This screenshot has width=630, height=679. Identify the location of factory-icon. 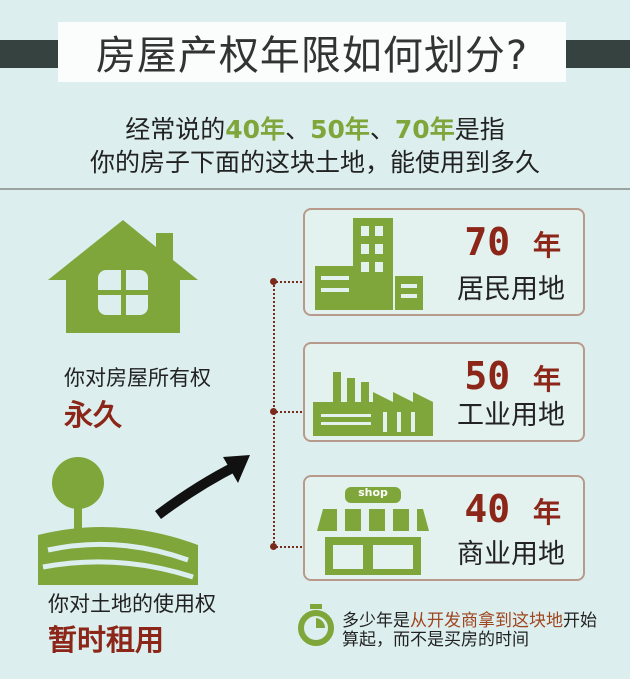
(373, 404).